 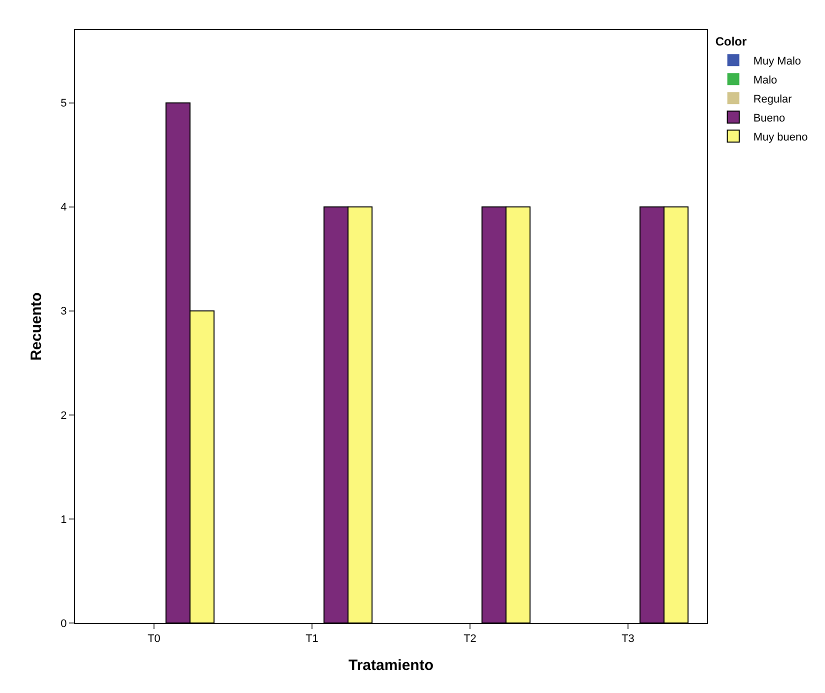 I want to click on x-tick-label: T2, so click(x=470, y=639).